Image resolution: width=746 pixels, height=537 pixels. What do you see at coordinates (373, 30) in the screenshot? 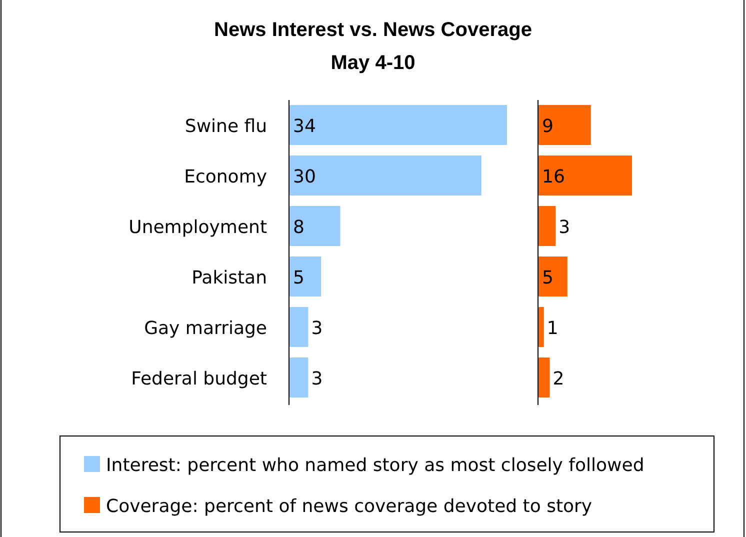
I see `chart-title: News Interest vs. News Coverage` at bounding box center [373, 30].